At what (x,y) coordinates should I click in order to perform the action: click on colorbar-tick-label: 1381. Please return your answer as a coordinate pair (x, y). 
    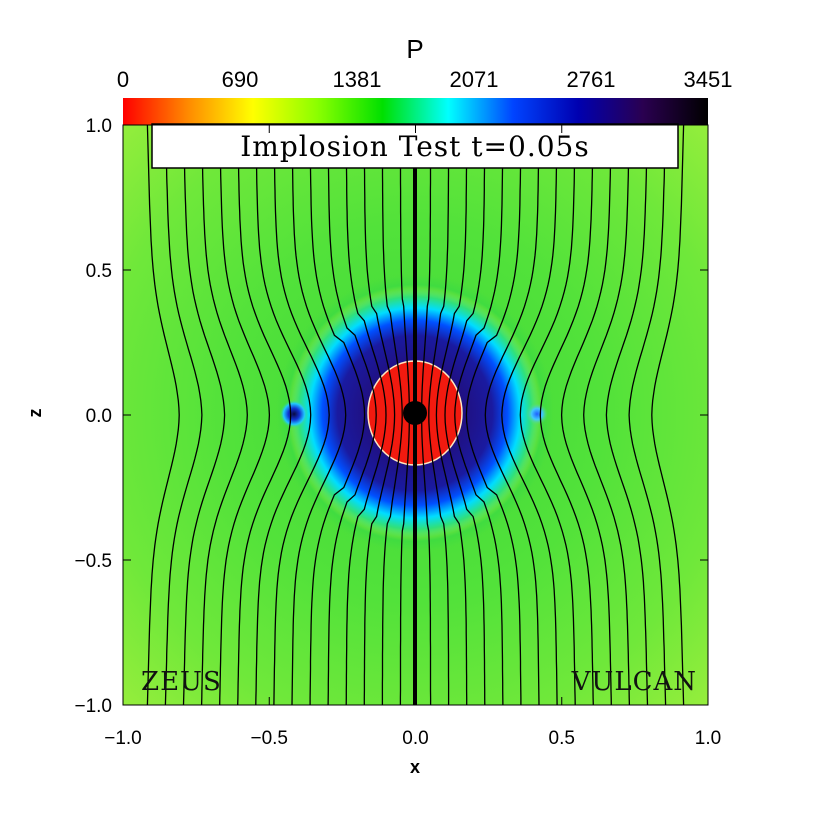
    Looking at the image, I should click on (357, 79).